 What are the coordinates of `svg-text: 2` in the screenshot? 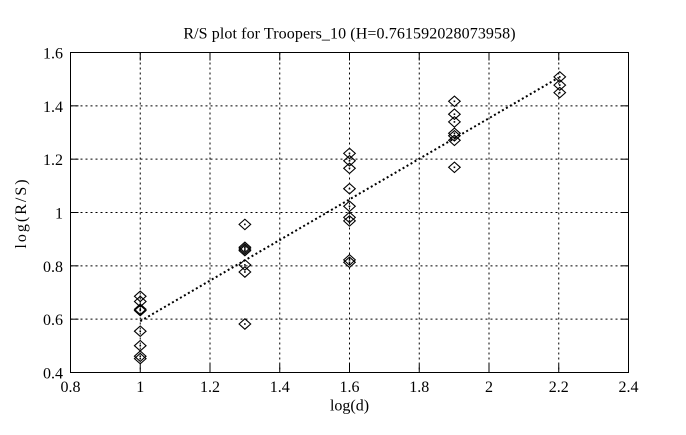 It's located at (489, 387).